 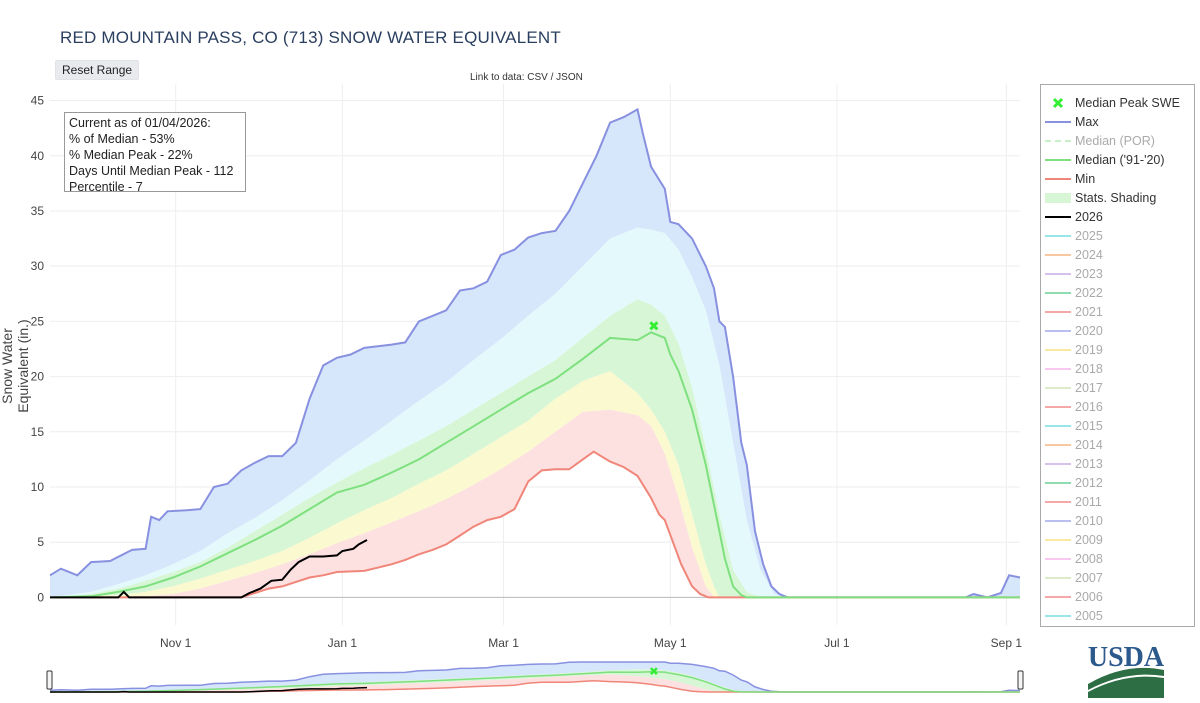 What do you see at coordinates (209, 569) in the screenshot?
I see `current-year-line` at bounding box center [209, 569].